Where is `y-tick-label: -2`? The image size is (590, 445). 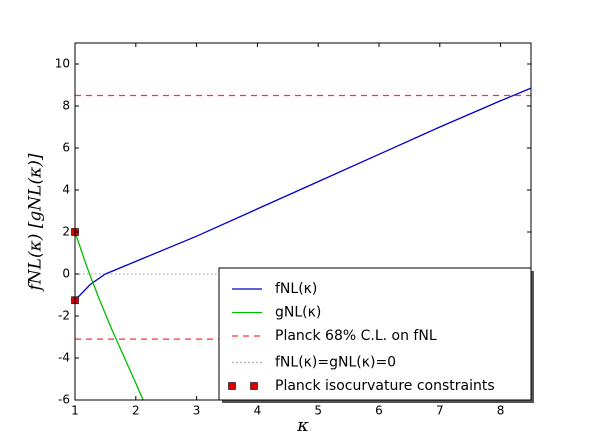 y-tick-label: -2 is located at coordinates (64, 316).